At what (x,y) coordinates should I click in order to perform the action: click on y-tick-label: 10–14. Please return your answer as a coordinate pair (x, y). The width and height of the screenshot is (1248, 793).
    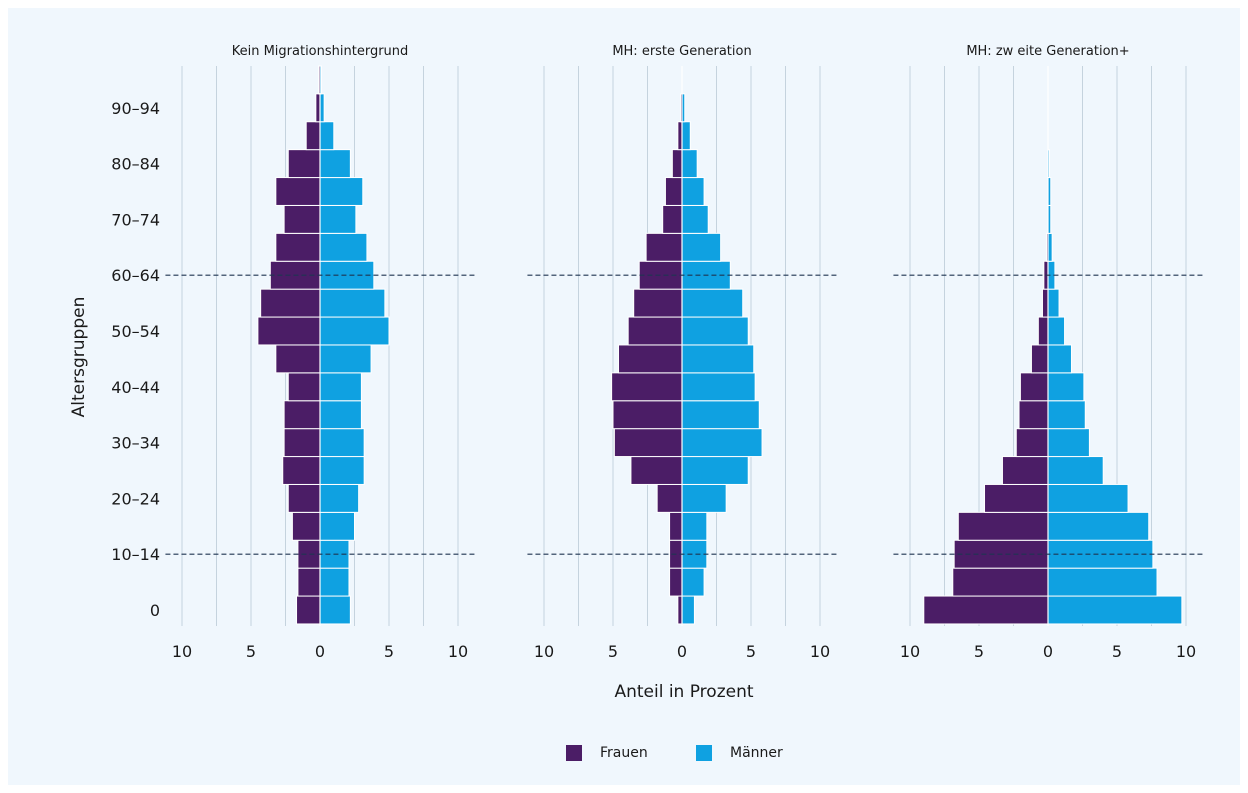
    Looking at the image, I should click on (135, 554).